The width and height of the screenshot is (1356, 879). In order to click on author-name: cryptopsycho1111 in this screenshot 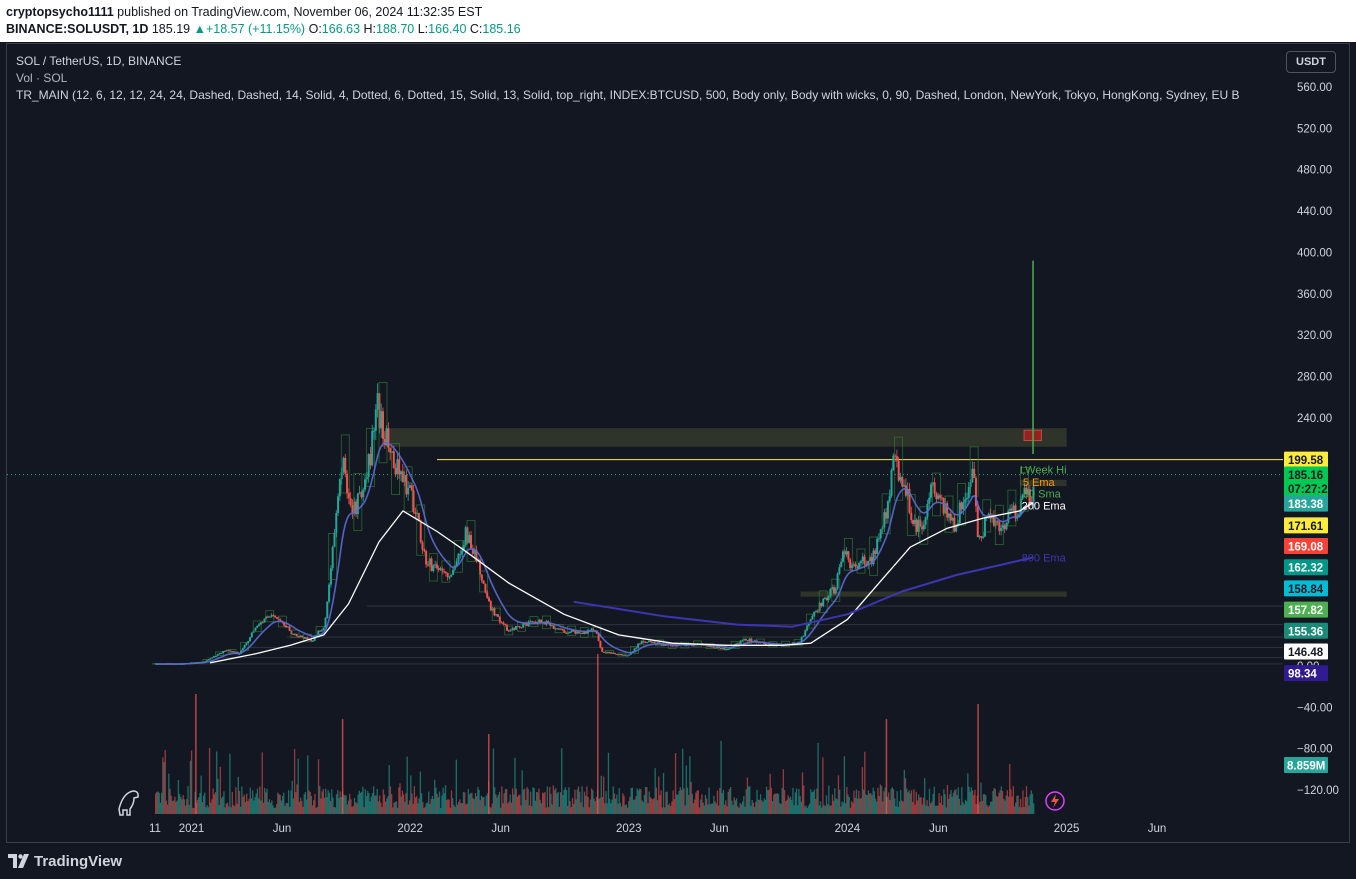, I will do `click(60, 12)`.